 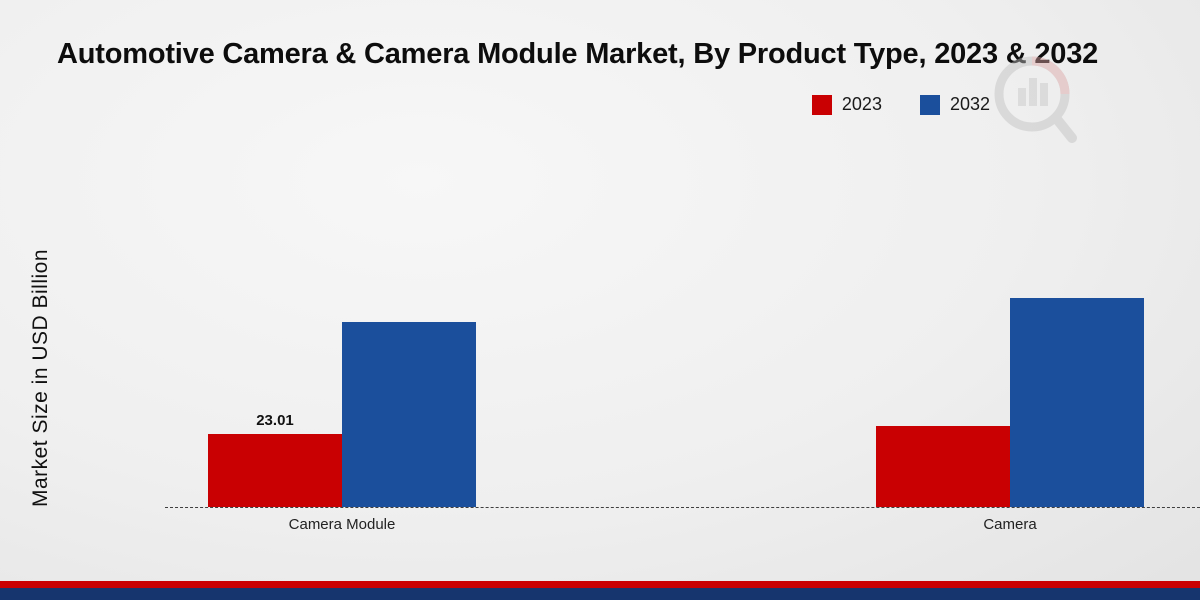 I want to click on legend-label-2023: 2023, so click(x=861, y=104).